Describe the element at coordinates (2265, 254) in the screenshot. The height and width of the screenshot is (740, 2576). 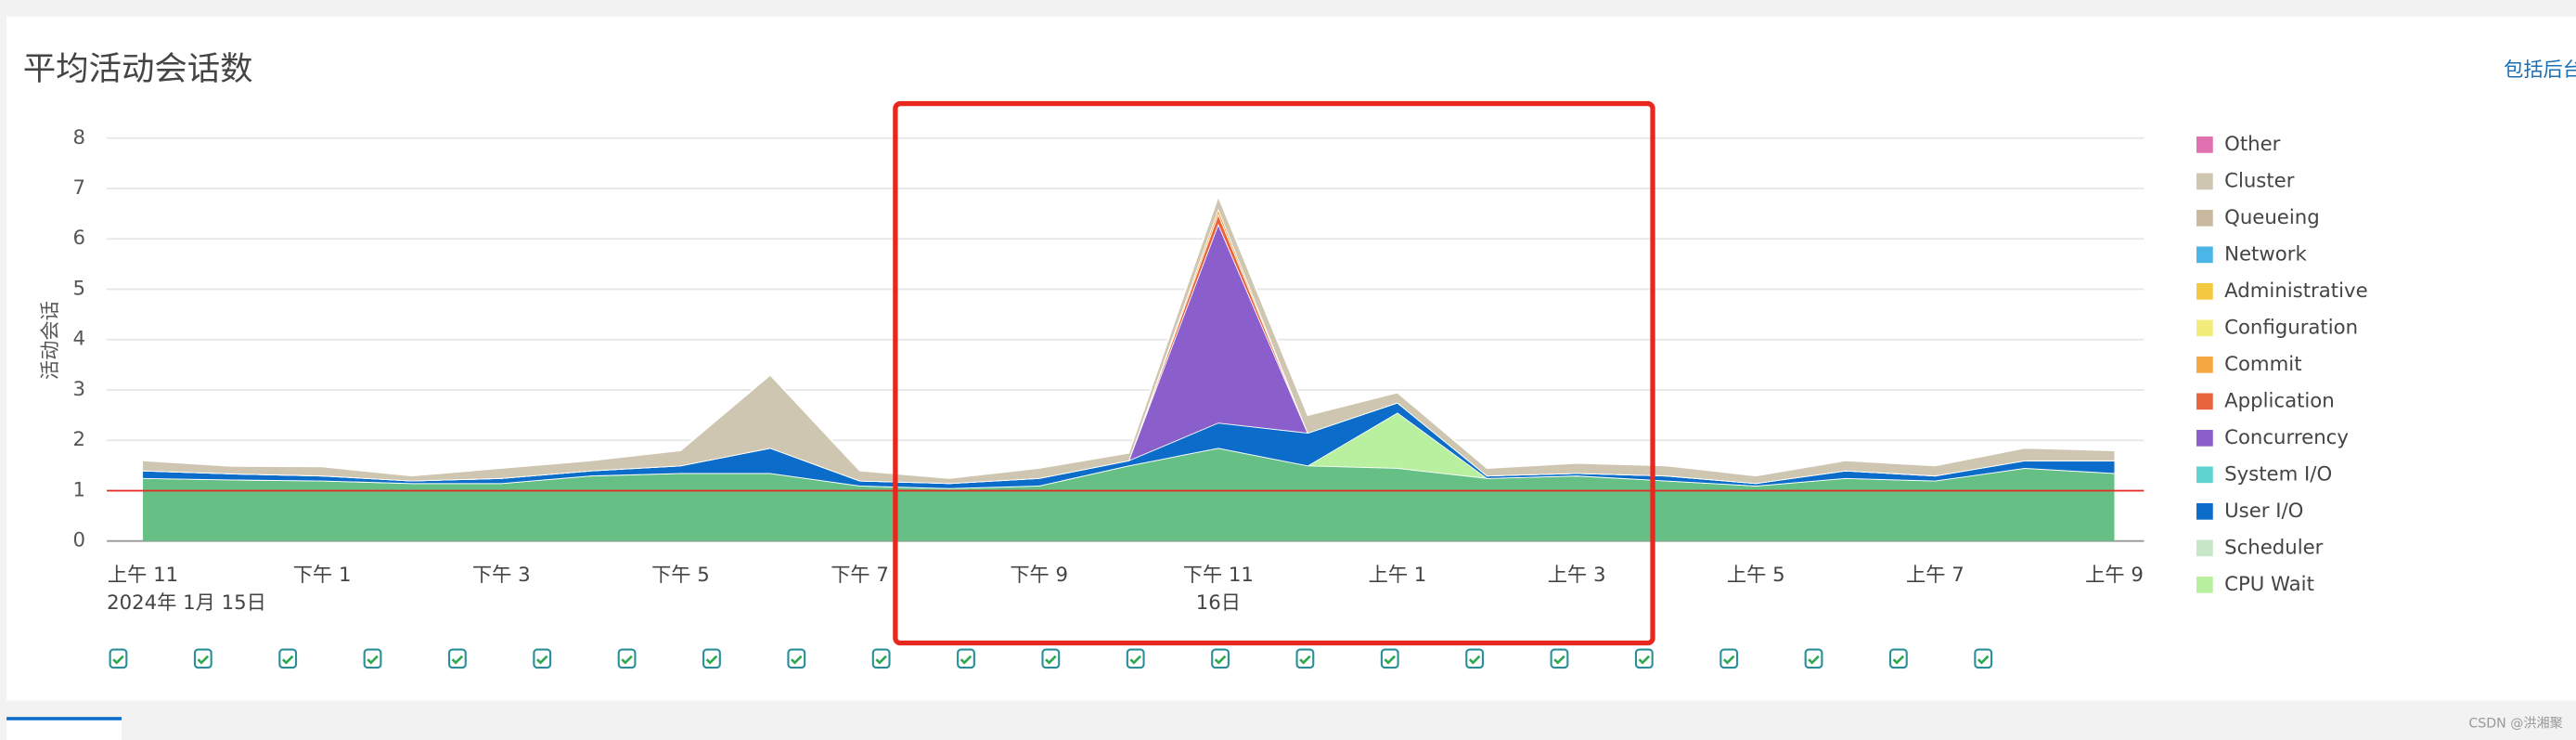
I see `legend-label: Network` at that location.